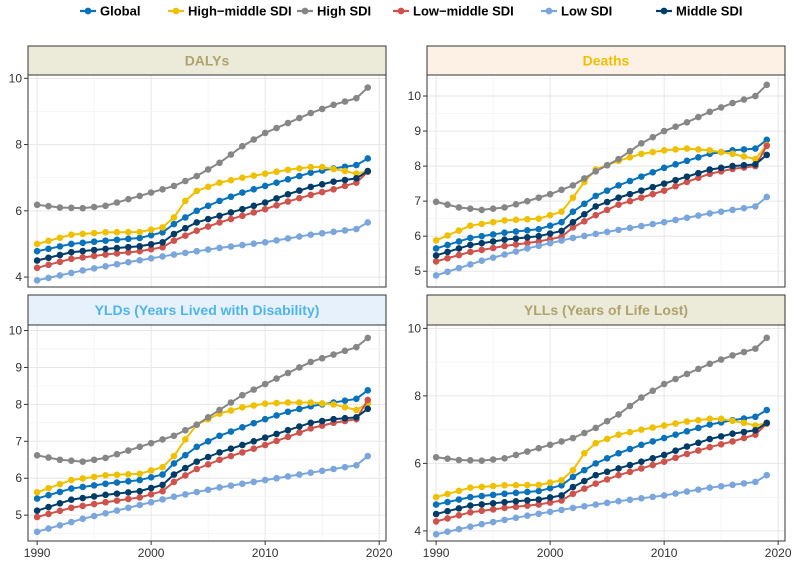 This screenshot has width=797, height=562. Describe the element at coordinates (687, 454) in the screenshot. I see `data-point-low_middle-2012` at that location.